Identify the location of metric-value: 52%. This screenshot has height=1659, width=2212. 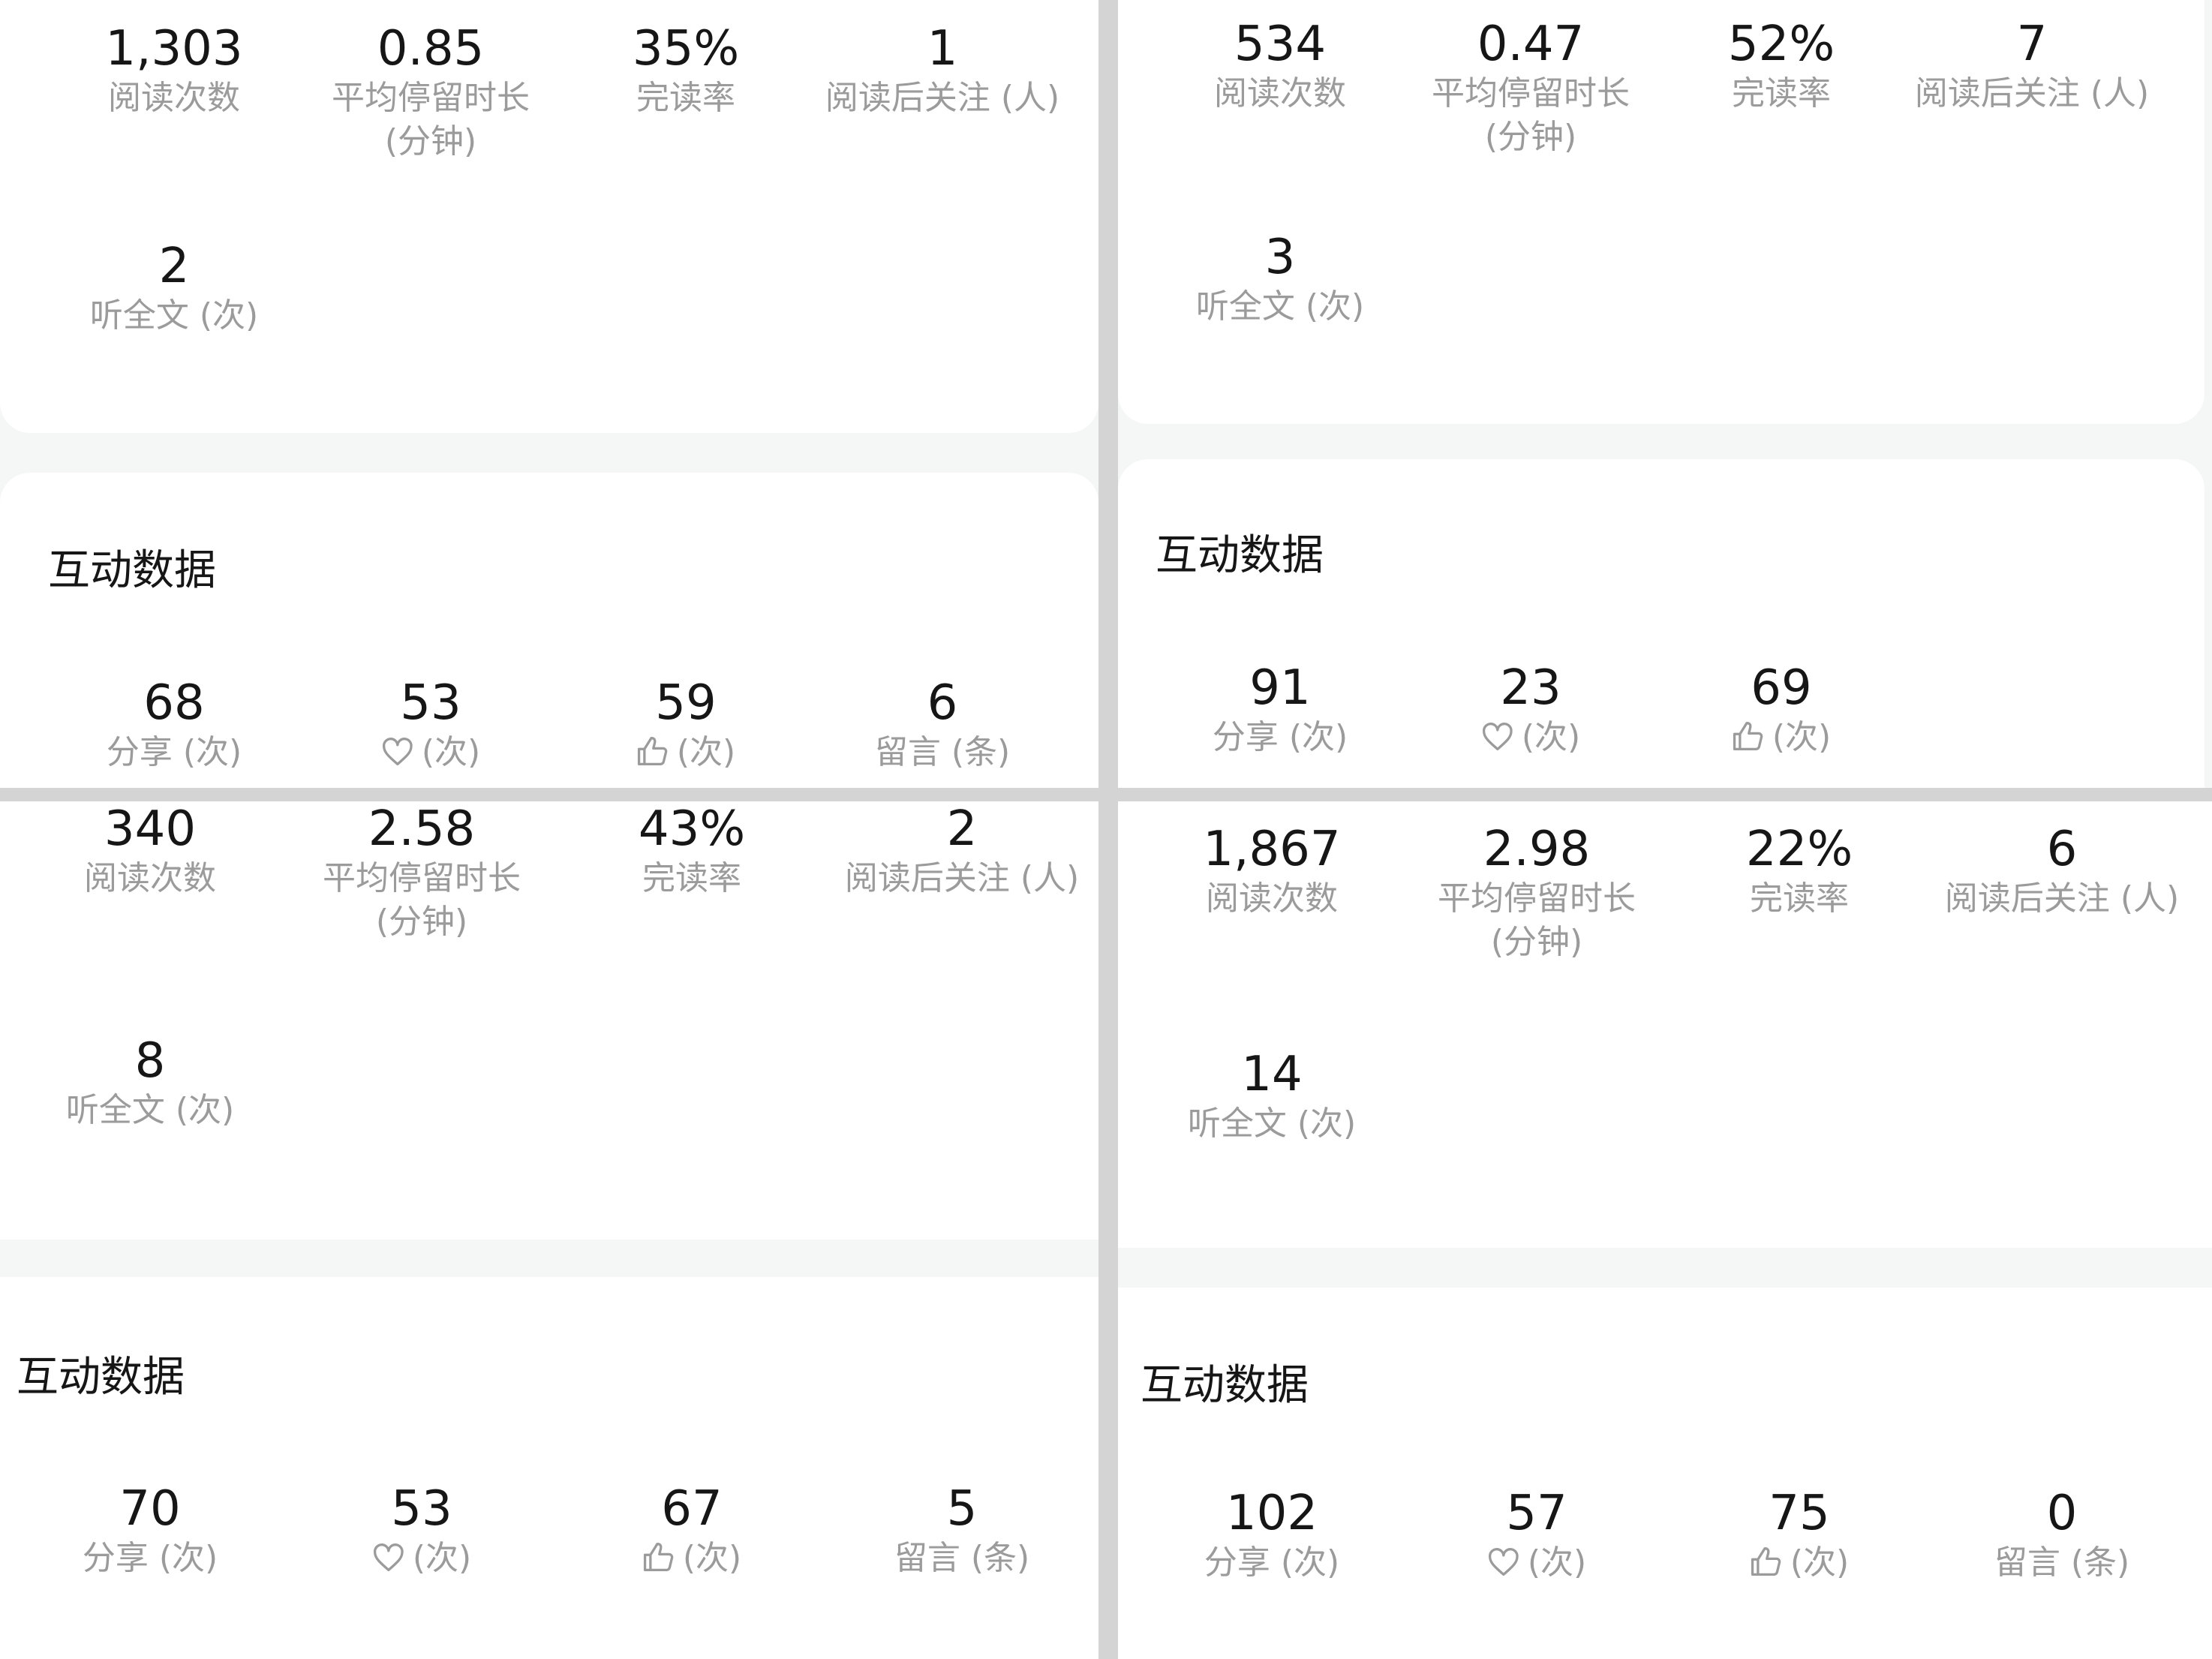
(1781, 45).